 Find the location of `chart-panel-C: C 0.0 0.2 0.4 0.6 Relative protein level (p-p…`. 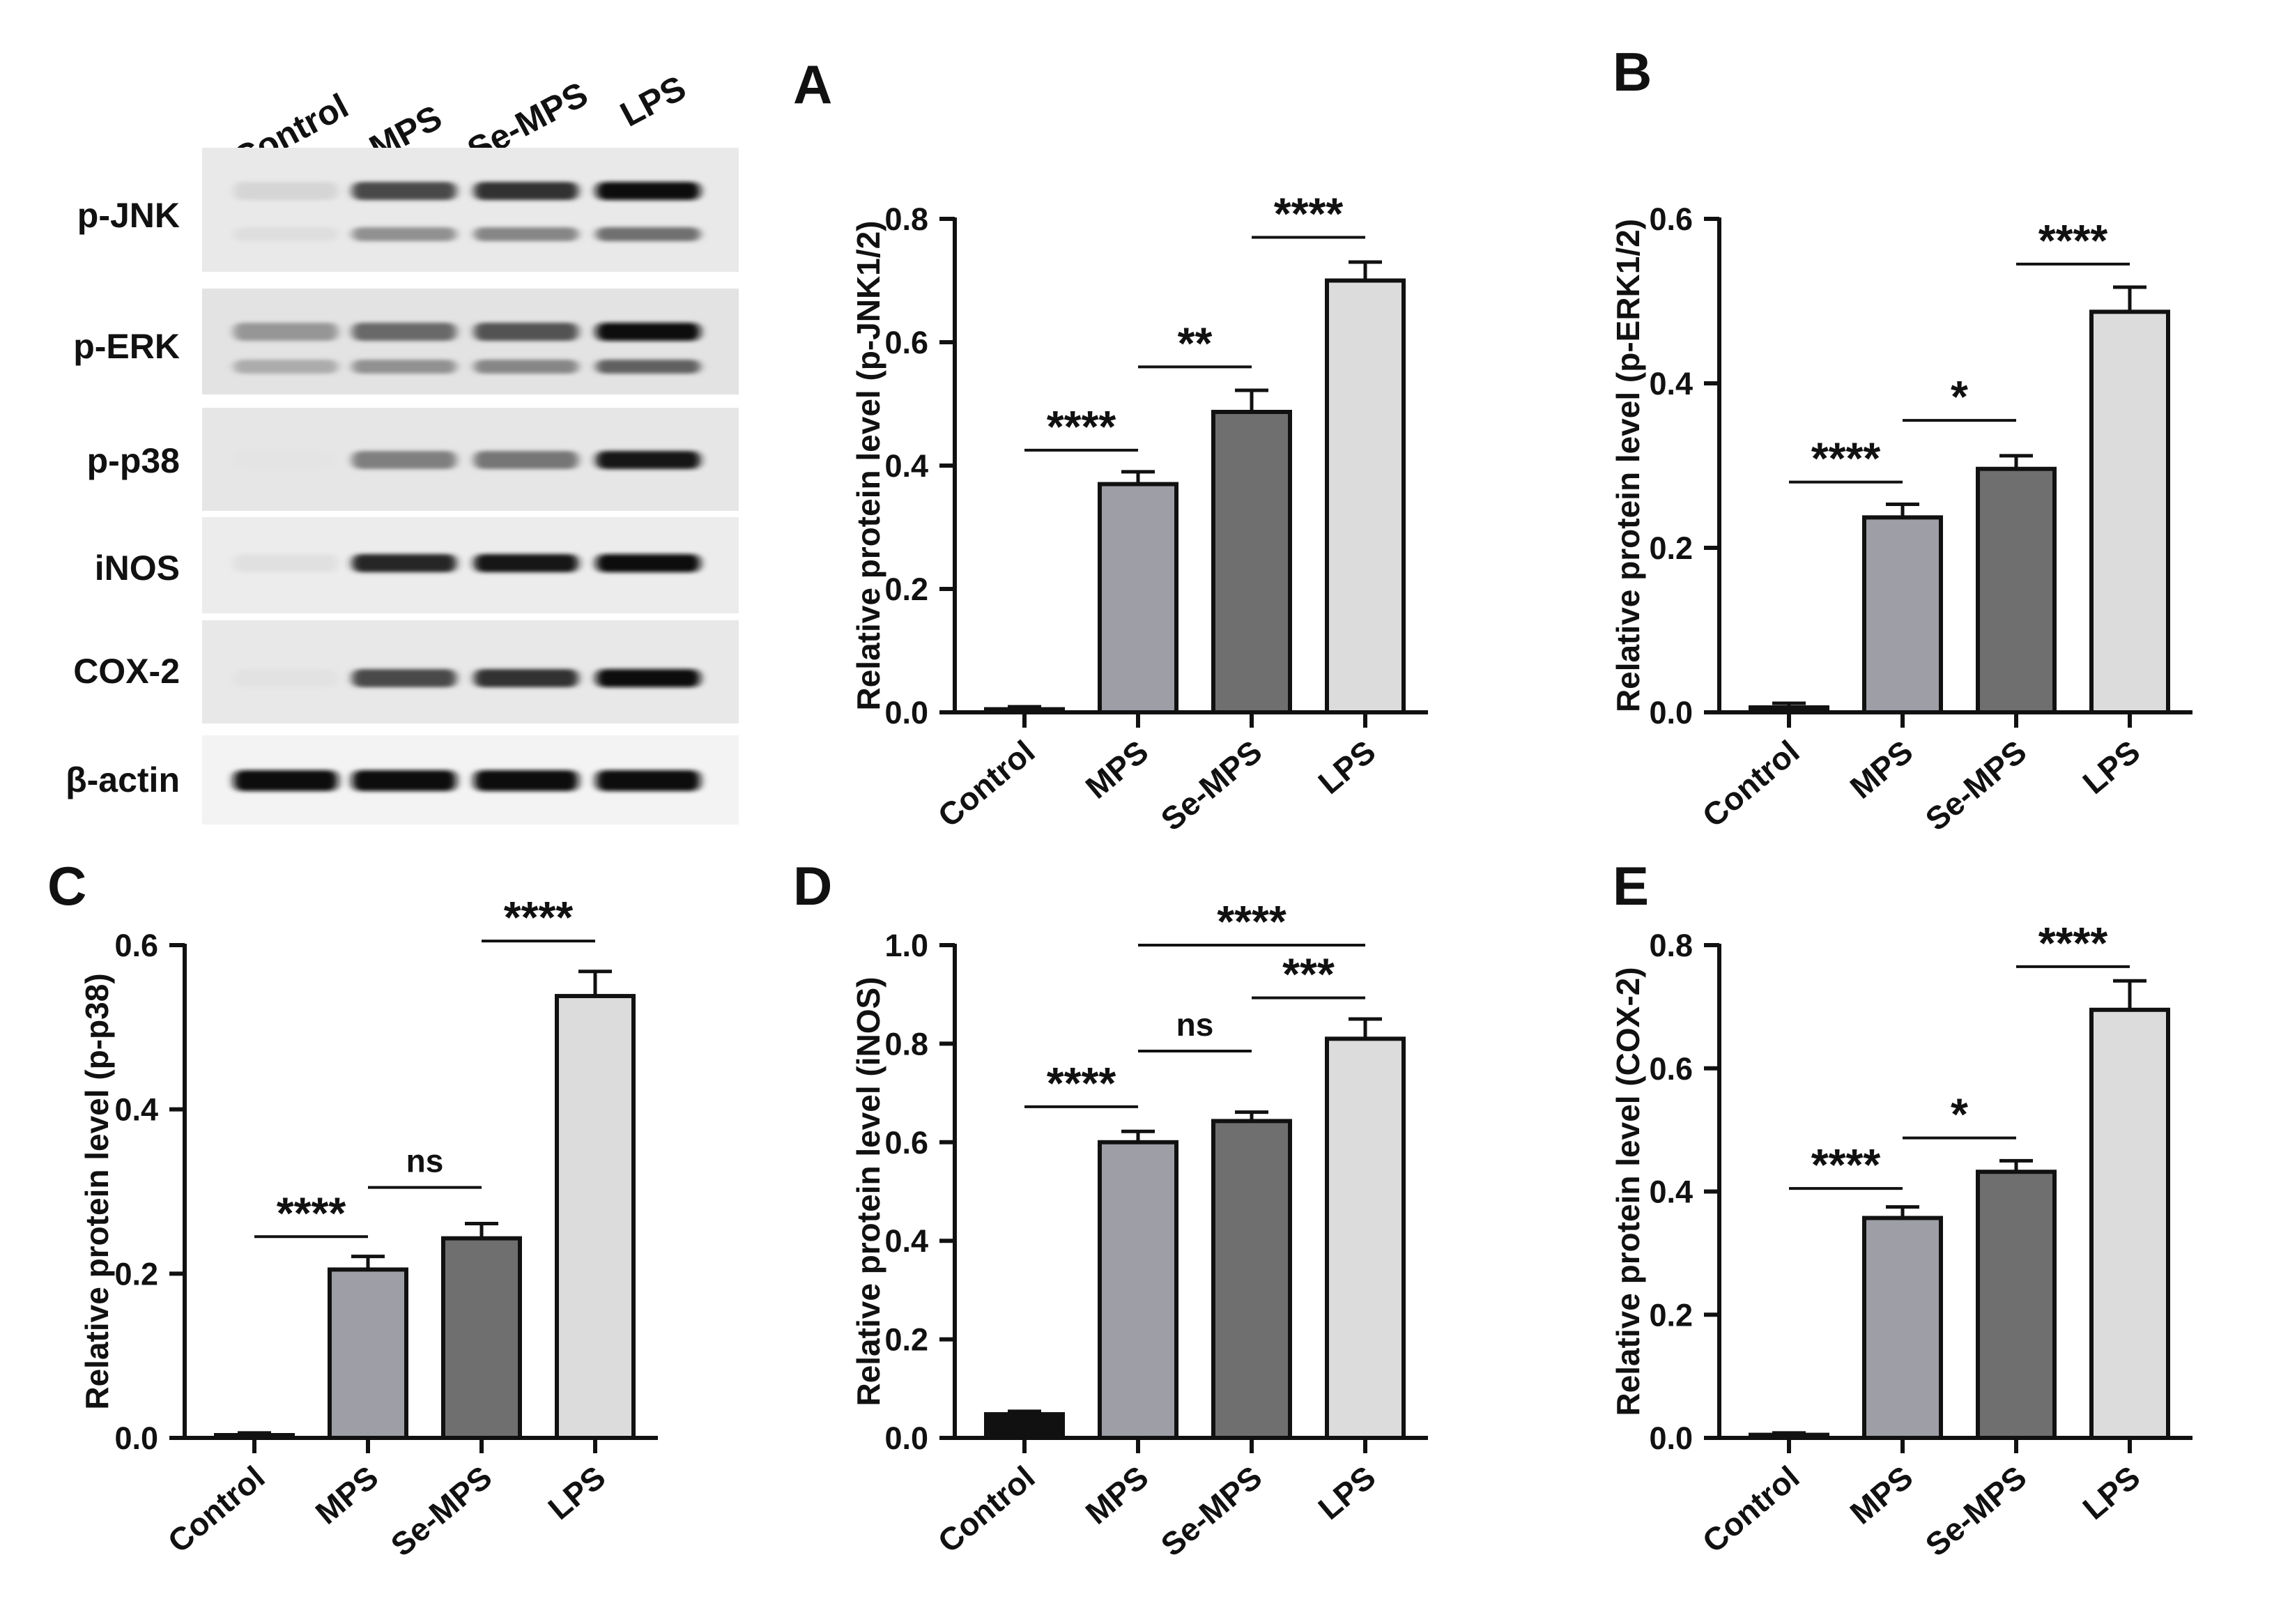

chart-panel-C: C 0.0 0.2 0.4 0.6 Relative protein level (p-p… is located at coordinates (353, 1209).